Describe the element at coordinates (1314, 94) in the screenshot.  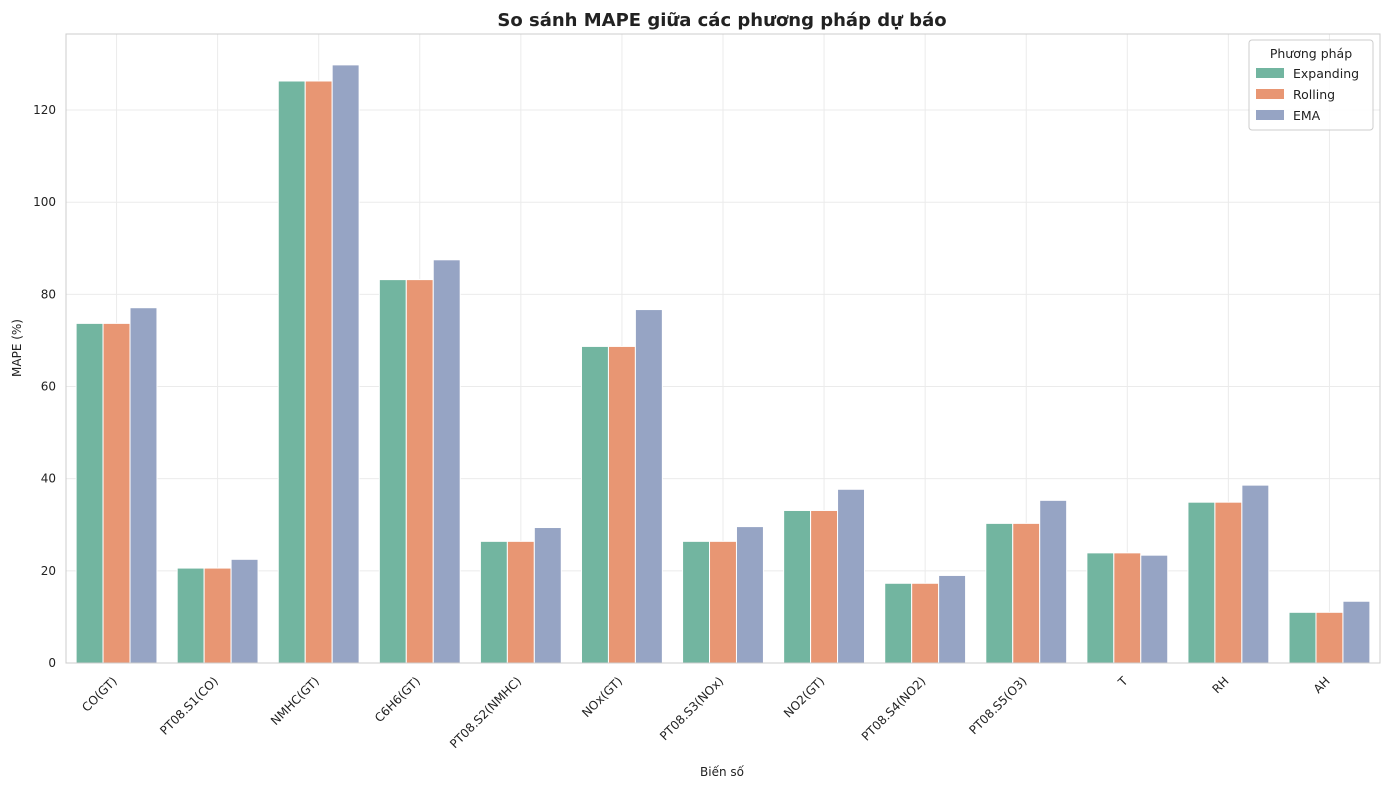
I see `legend-label-rolling: Rolling` at that location.